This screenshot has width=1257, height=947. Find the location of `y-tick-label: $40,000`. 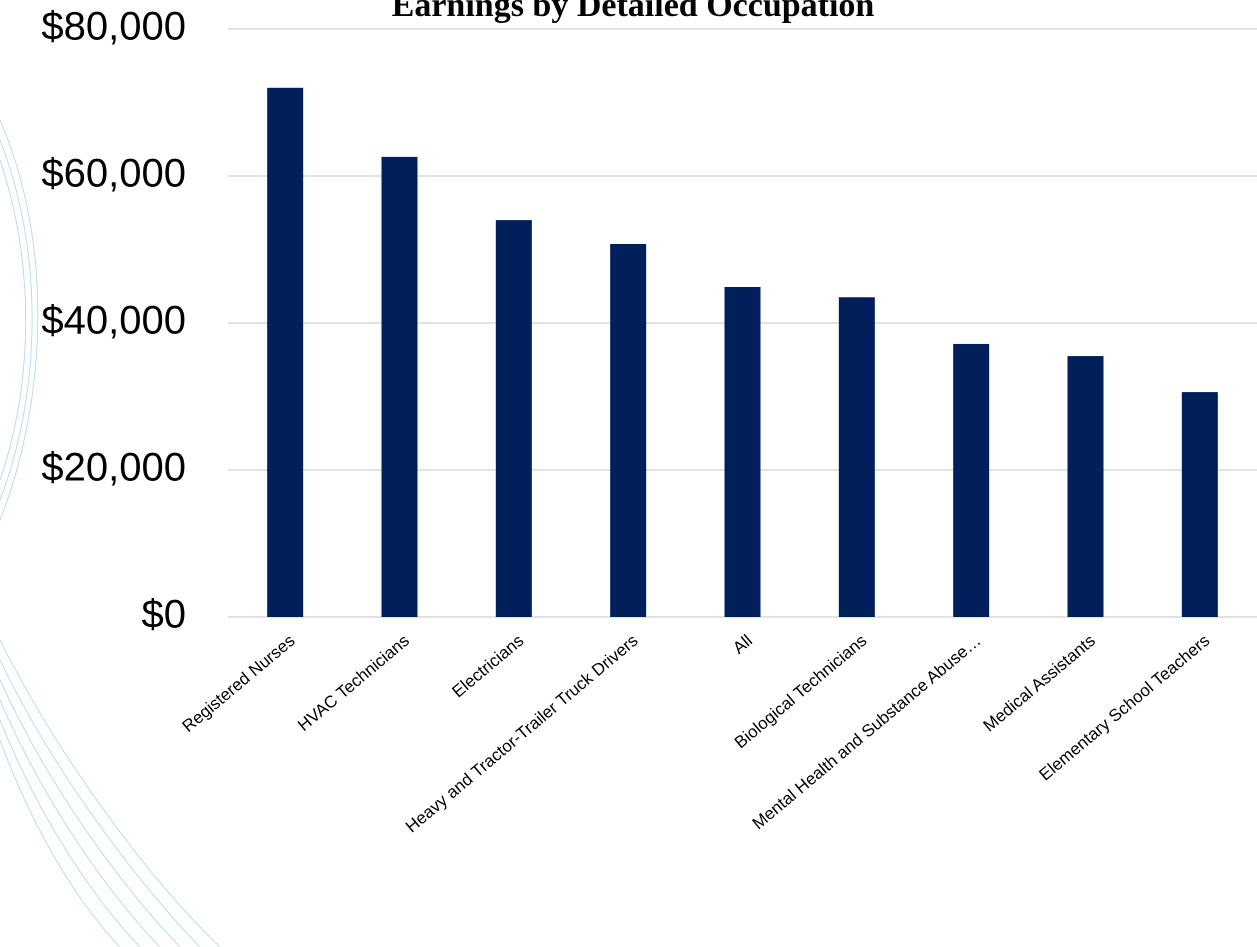

y-tick-label: $40,000 is located at coordinates (113, 321).